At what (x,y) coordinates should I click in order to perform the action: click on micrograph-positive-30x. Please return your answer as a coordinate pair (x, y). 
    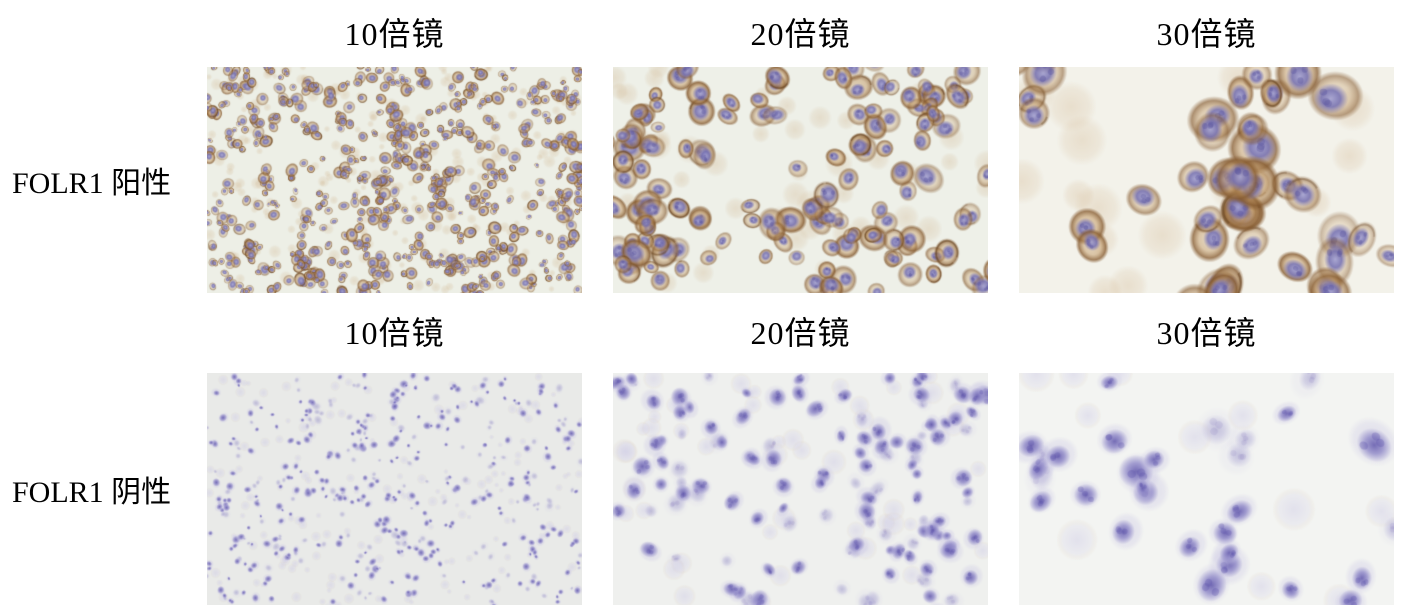
    Looking at the image, I should click on (1206, 180).